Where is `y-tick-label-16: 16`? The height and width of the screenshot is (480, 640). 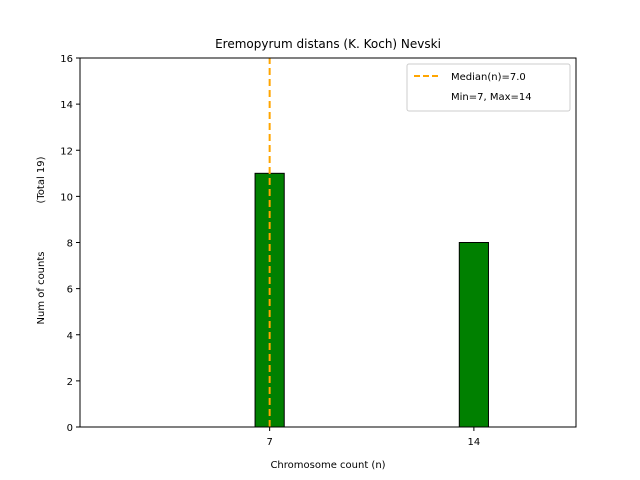
y-tick-label-16: 16 is located at coordinates (66, 59).